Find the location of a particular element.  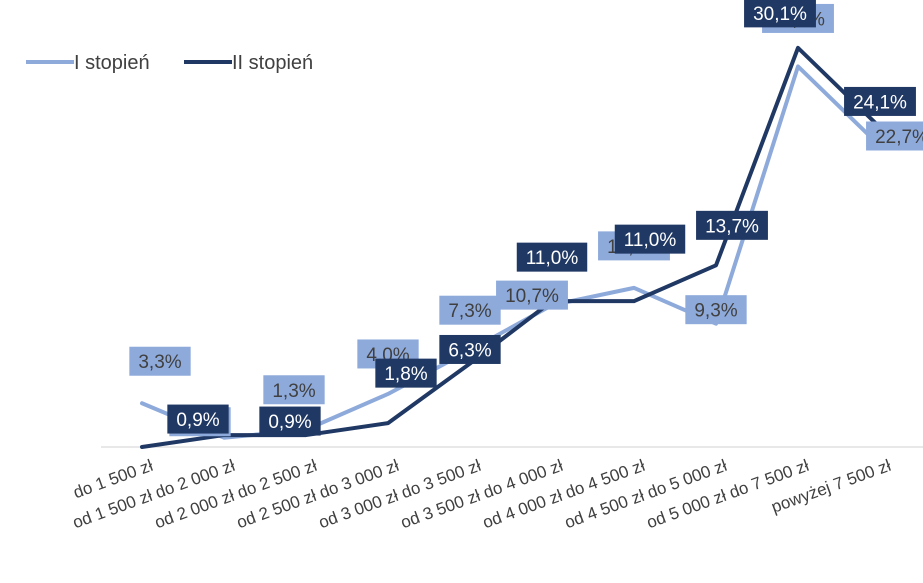

data-label: 1,3% is located at coordinates (294, 390).